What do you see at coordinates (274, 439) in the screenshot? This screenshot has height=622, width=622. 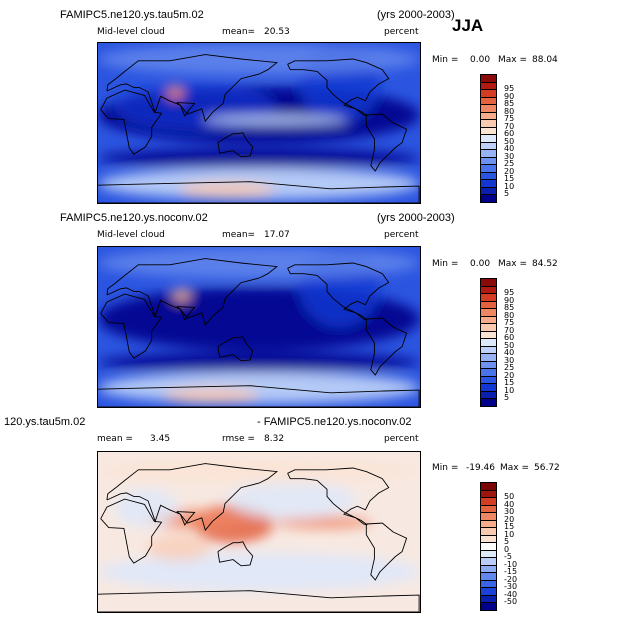 I see `panel3-rmse-value: 8.32` at bounding box center [274, 439].